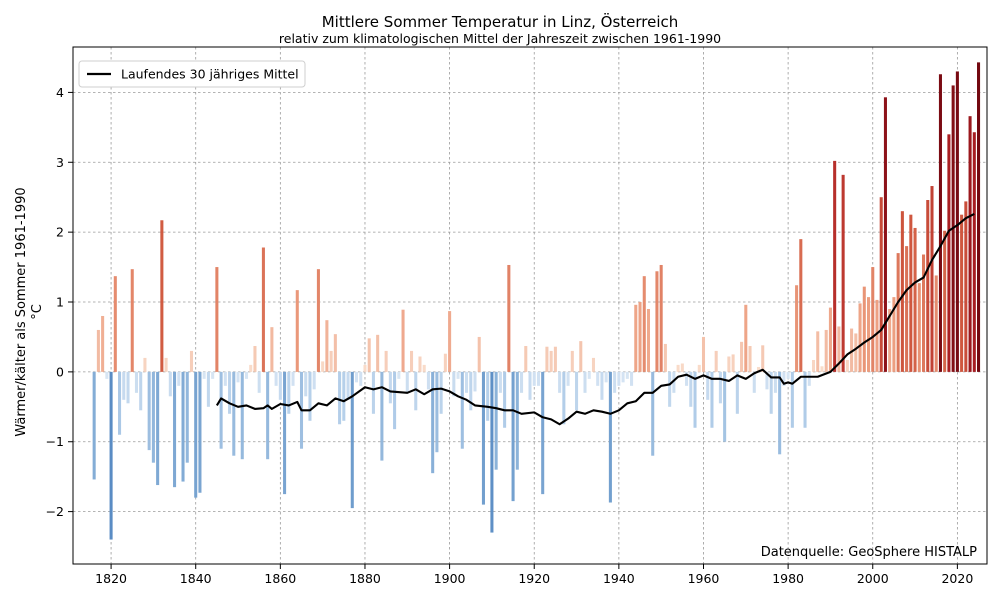 This screenshot has height=597, width=1000. Describe the element at coordinates (619, 378) in the screenshot. I see `bar-1940` at that location.